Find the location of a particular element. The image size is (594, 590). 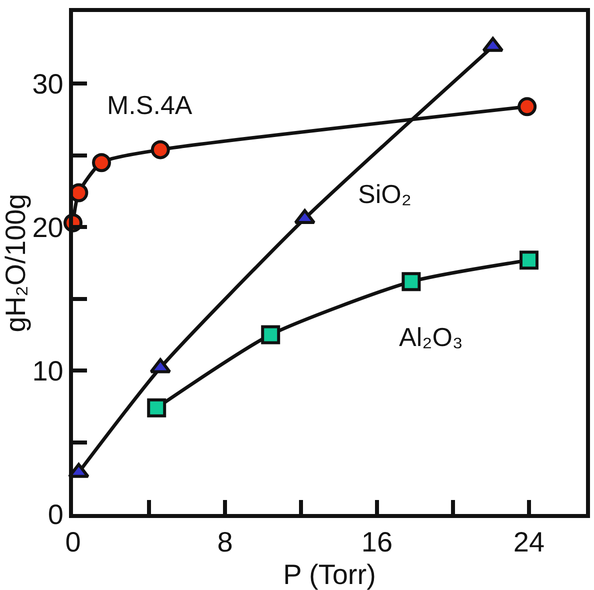

x-axis-title: P (Torr) is located at coordinates (329, 574).